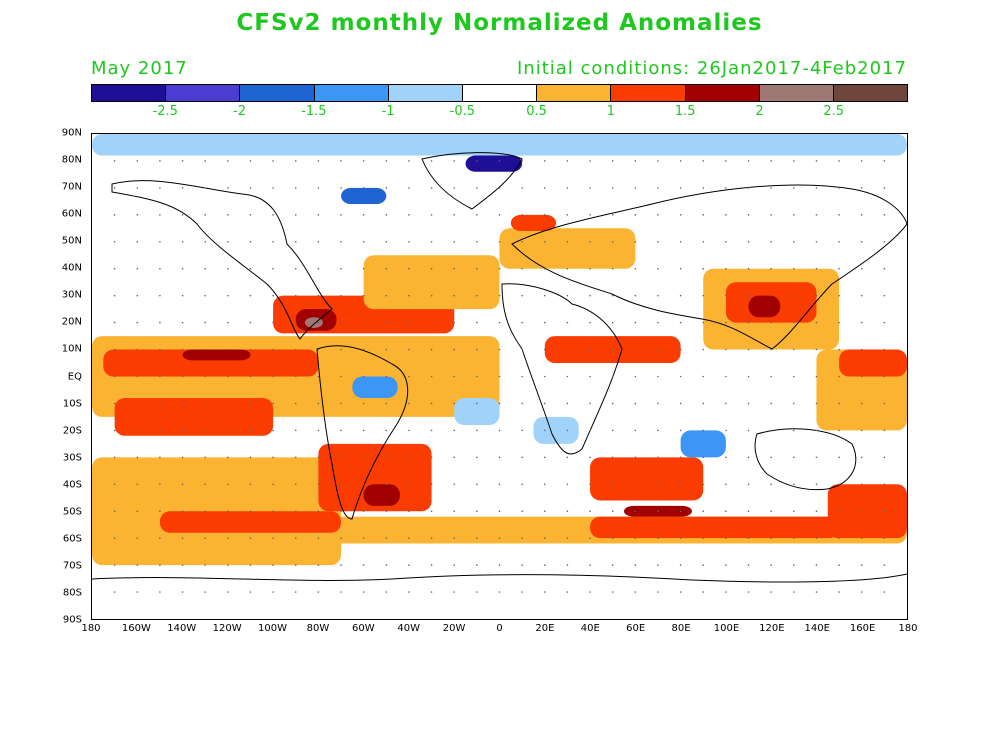 The image size is (999, 750). What do you see at coordinates (862, 628) in the screenshot?
I see `longitude-label: 160E` at bounding box center [862, 628].